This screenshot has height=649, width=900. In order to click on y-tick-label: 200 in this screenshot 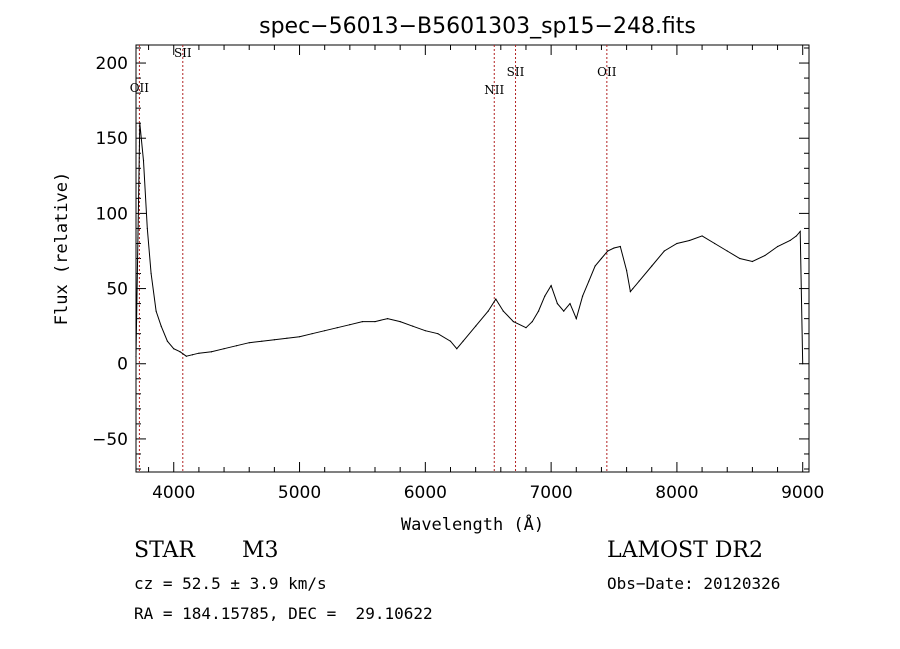, I will do `click(112, 64)`.